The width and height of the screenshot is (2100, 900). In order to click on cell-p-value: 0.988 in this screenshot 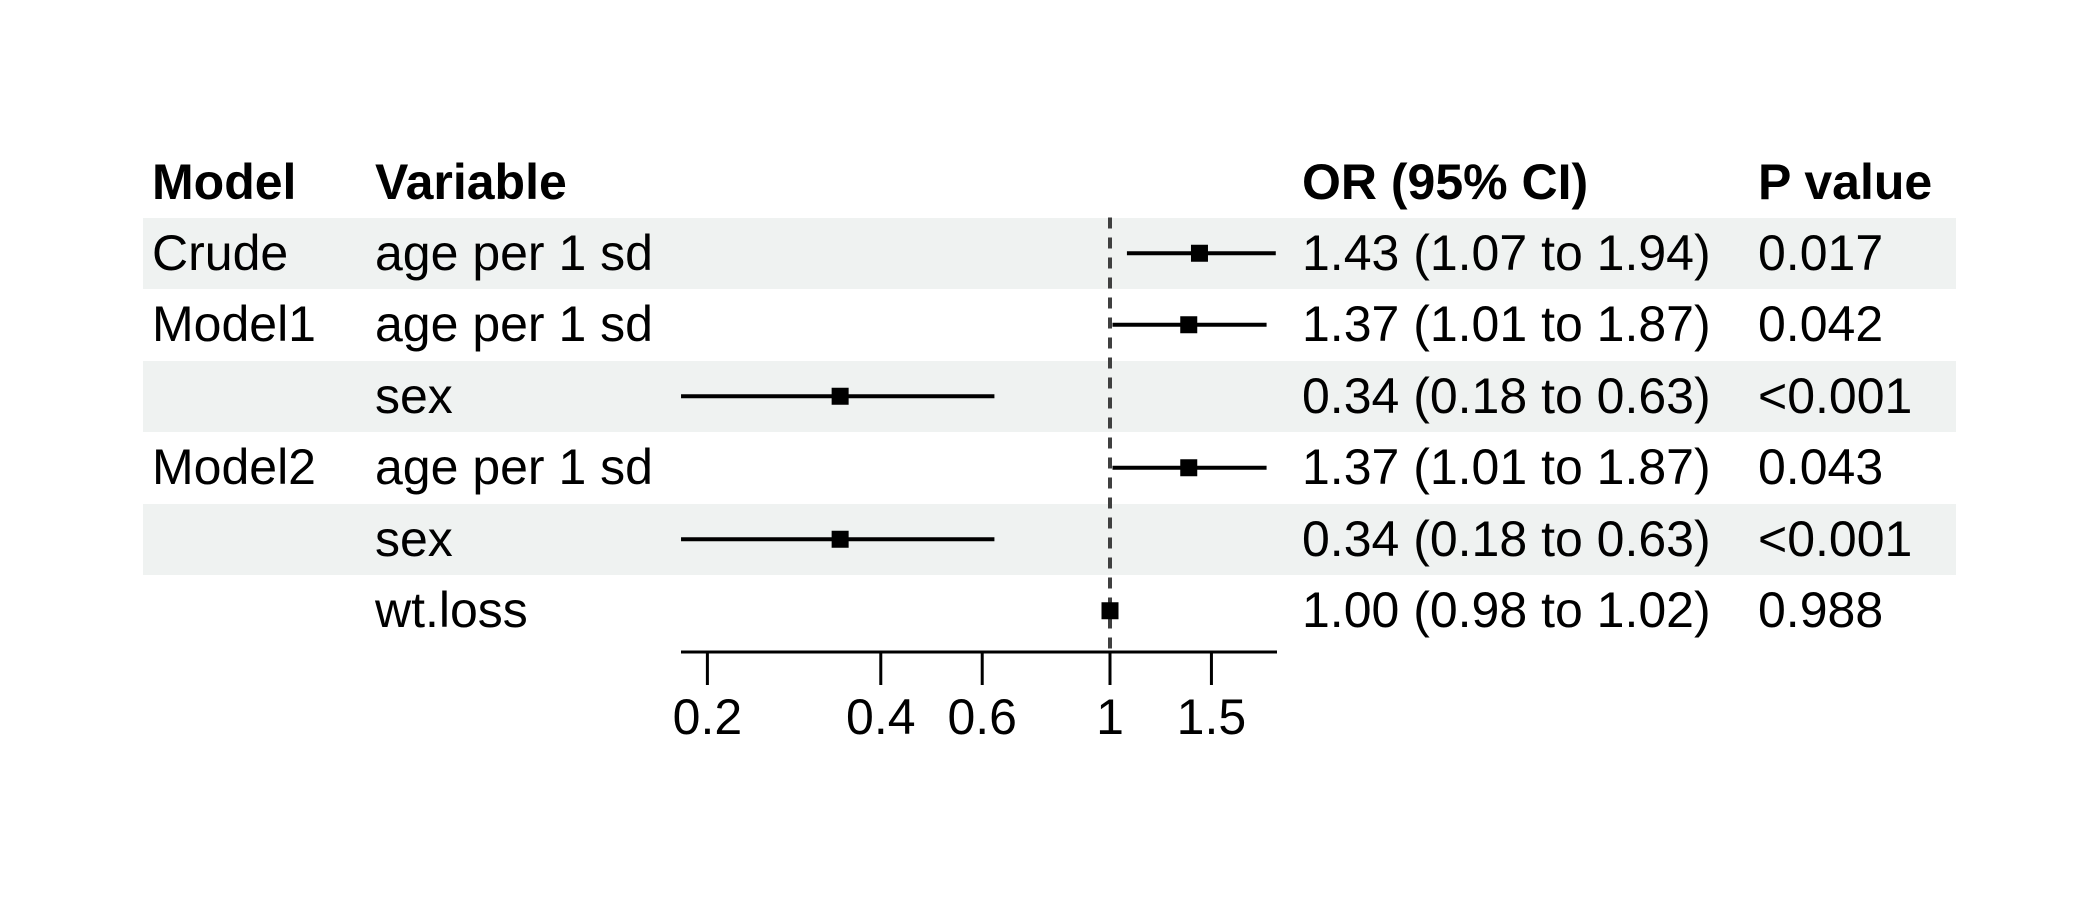, I will do `click(1821, 610)`.